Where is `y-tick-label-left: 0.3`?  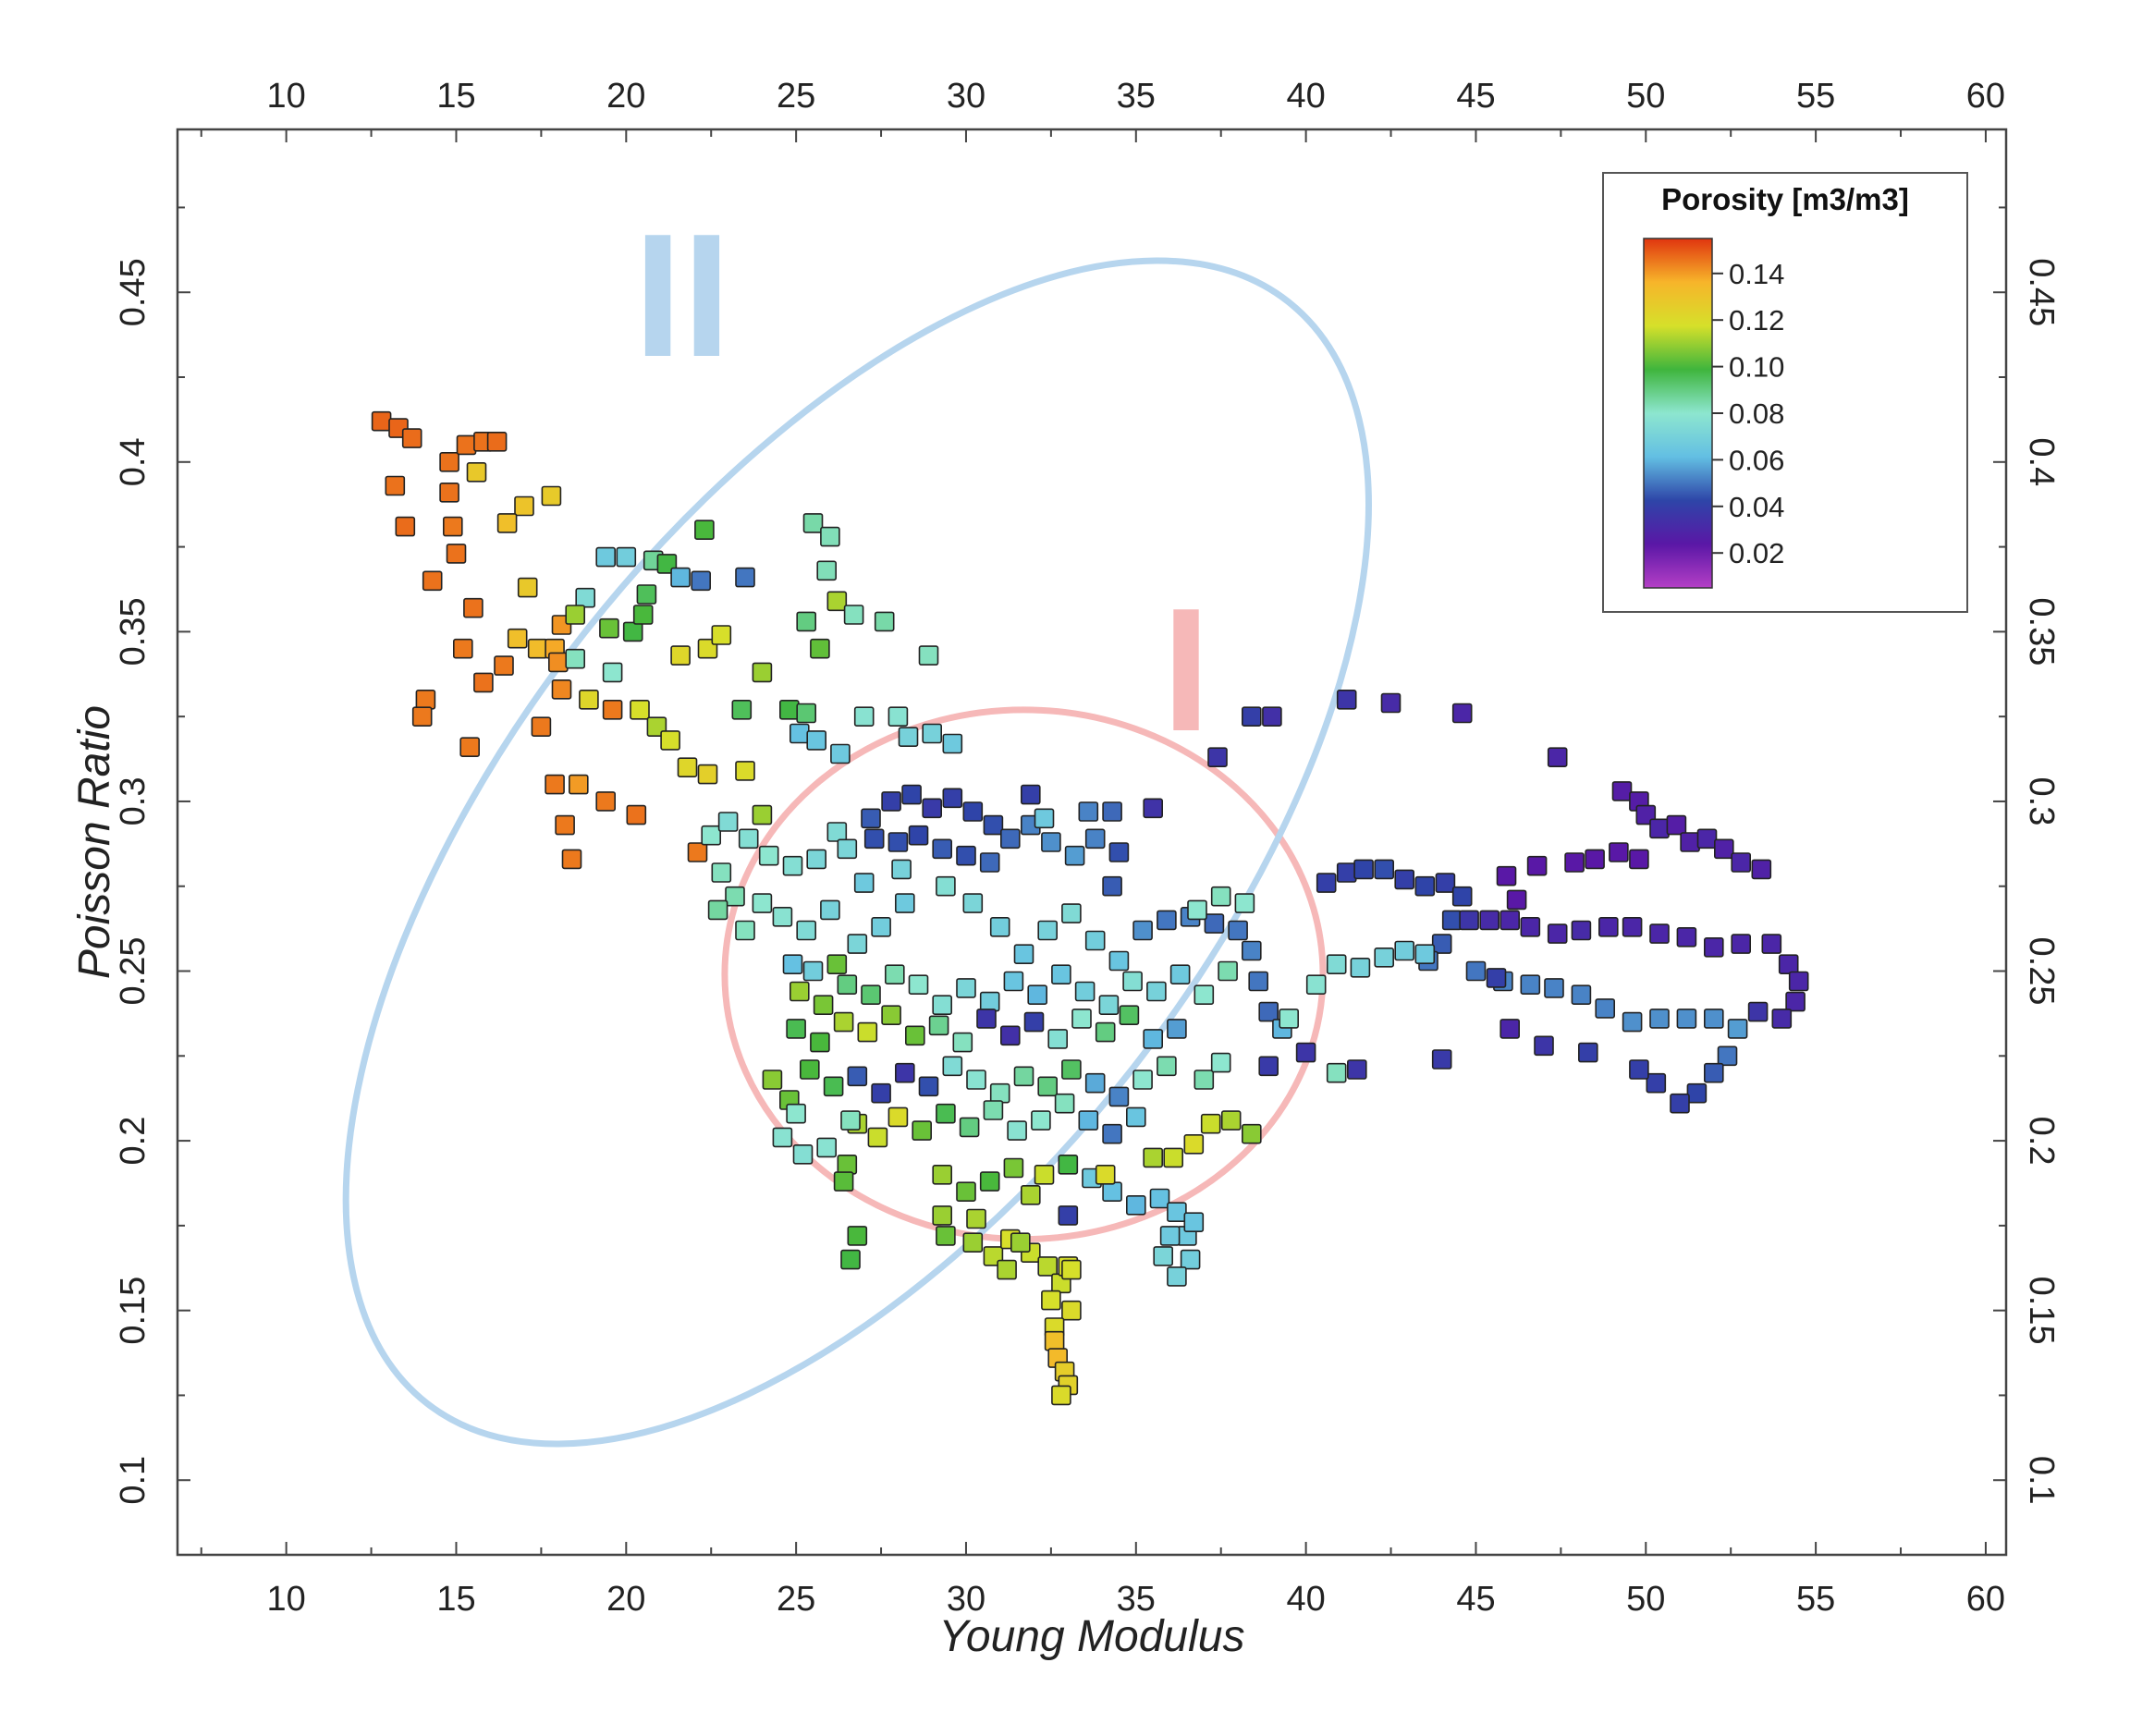
y-tick-label-left: 0.3 is located at coordinates (133, 801).